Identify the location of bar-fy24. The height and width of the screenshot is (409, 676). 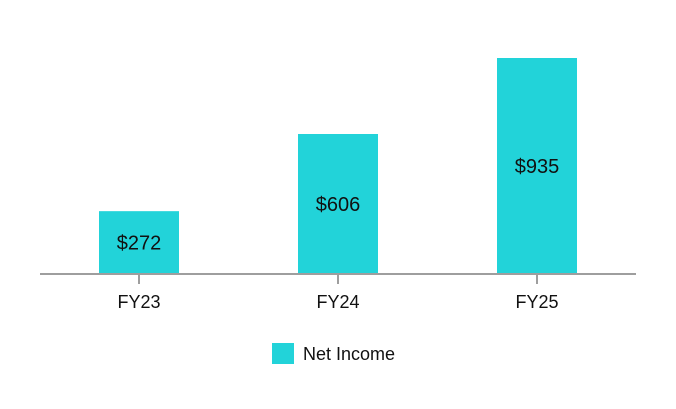
(338, 204).